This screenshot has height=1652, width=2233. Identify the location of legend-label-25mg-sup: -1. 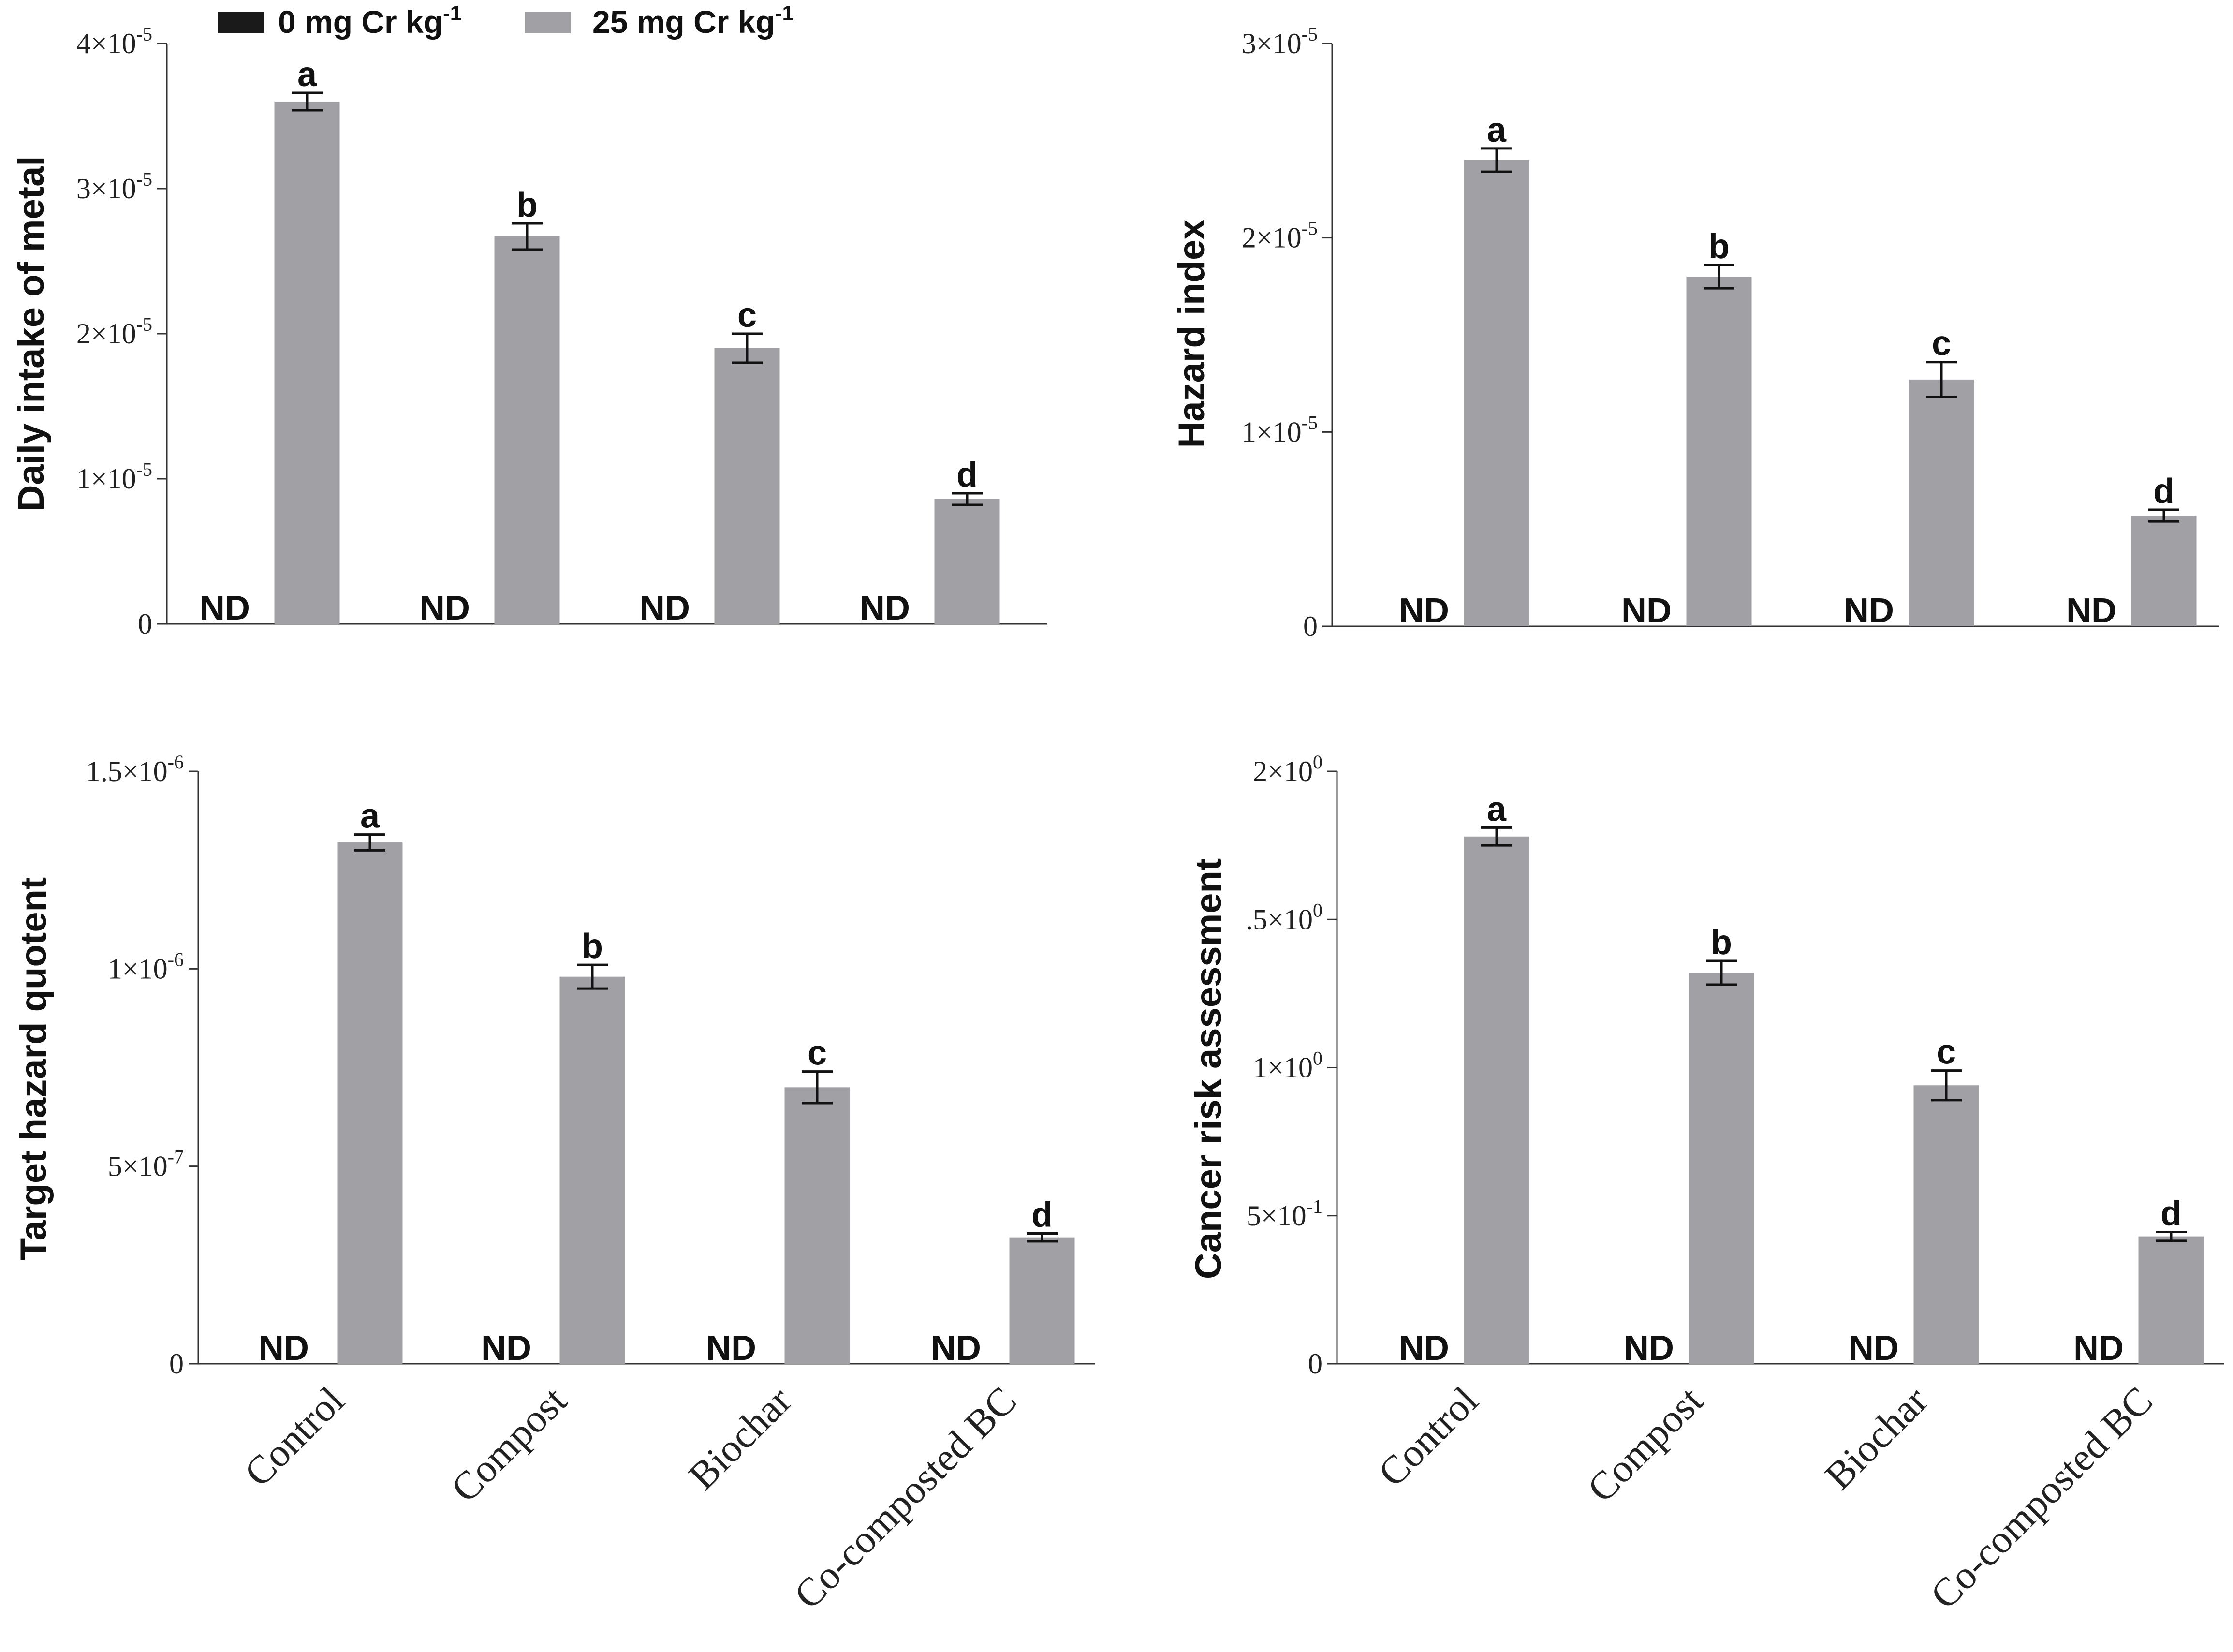
(784, 13).